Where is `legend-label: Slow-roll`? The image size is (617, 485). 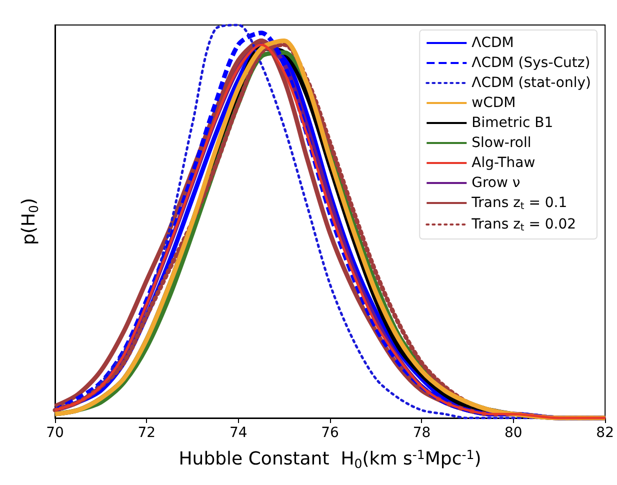 legend-label: Slow-roll is located at coordinates (502, 143).